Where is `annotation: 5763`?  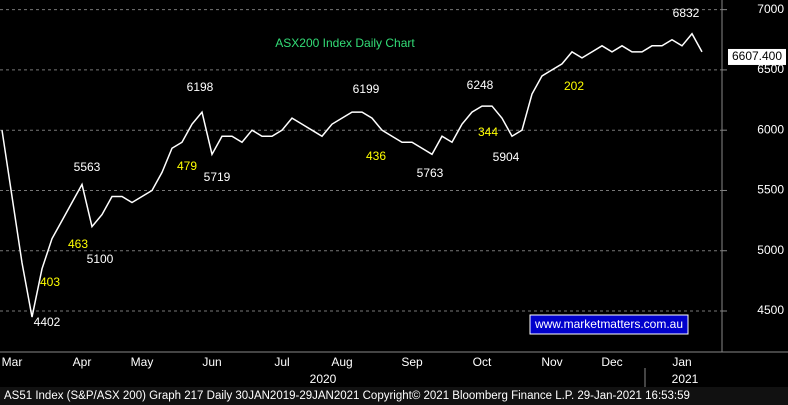 annotation: 5763 is located at coordinates (430, 173).